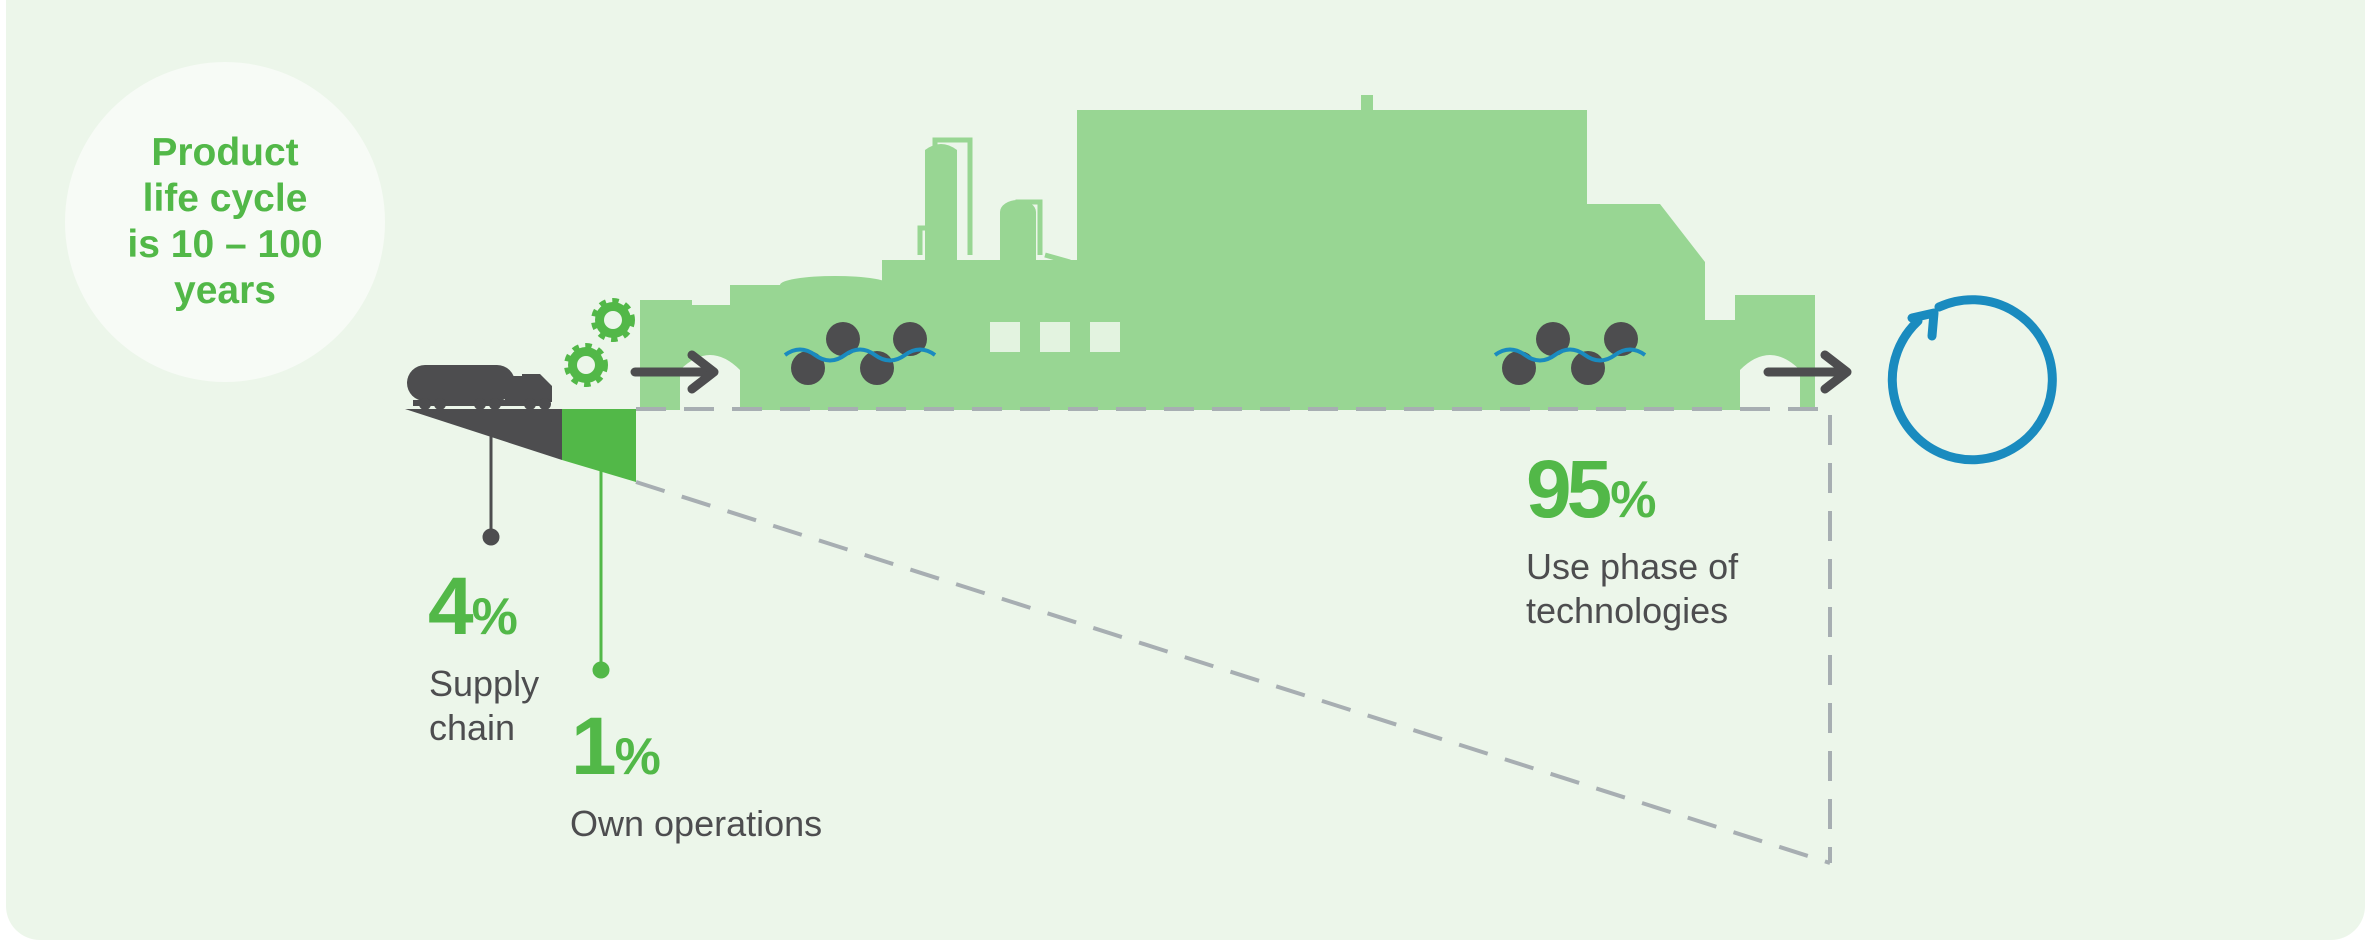  What do you see at coordinates (1972, 380) in the screenshot?
I see `recycle-arrow-icon` at bounding box center [1972, 380].